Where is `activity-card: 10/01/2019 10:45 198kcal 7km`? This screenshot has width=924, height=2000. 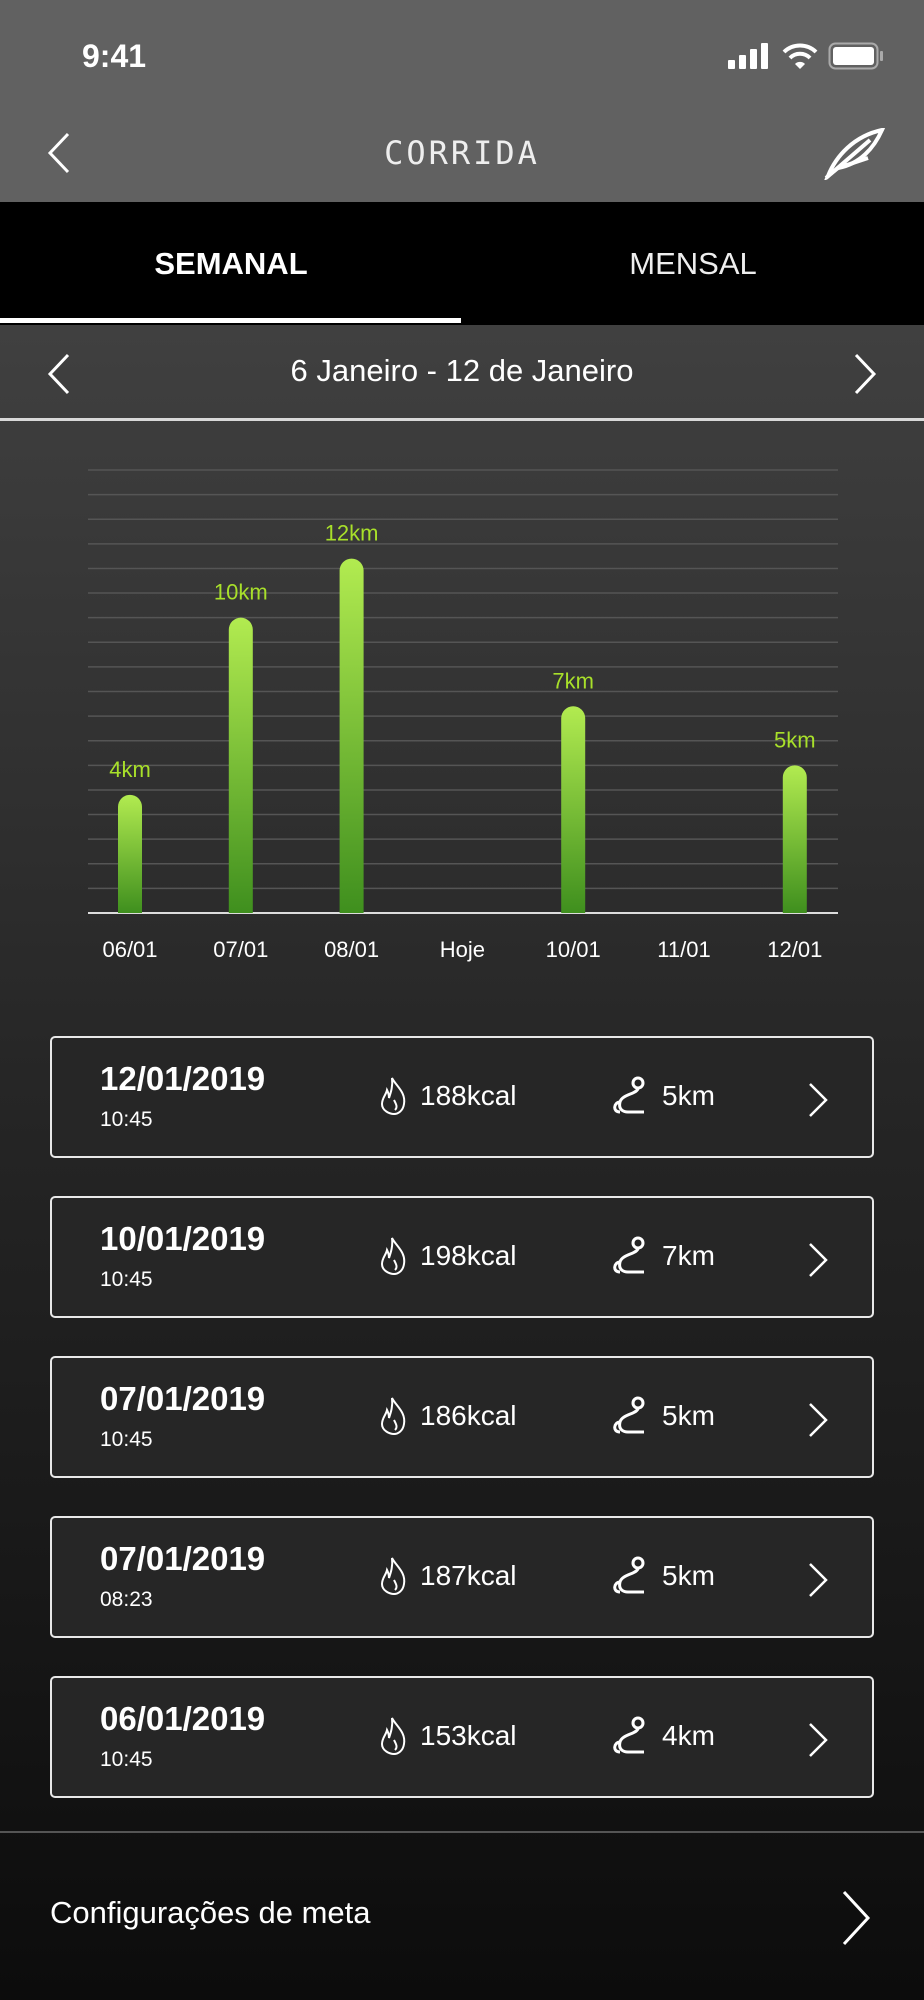
activity-card: 10/01/2019 10:45 198kcal 7km is located at coordinates (462, 1257).